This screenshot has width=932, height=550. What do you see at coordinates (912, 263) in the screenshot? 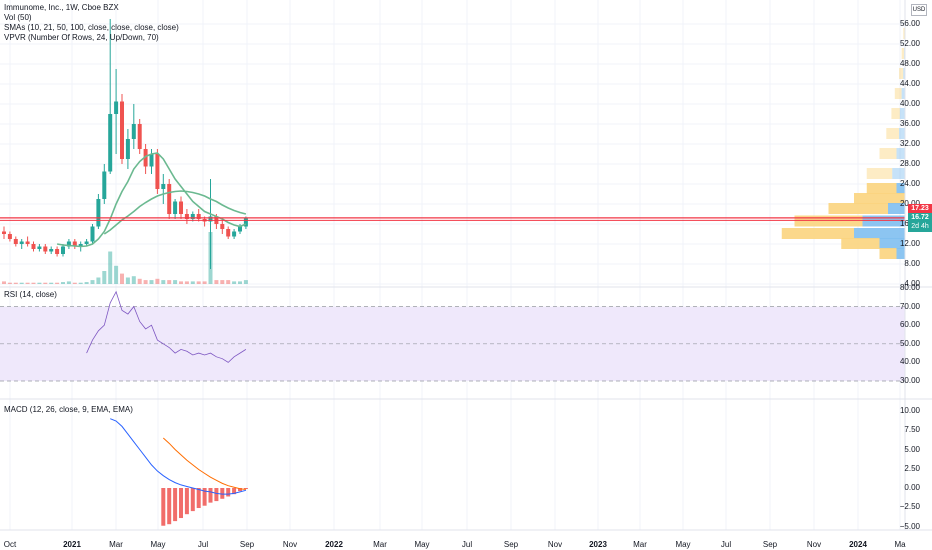
I see `price-axis-label: 8.00` at bounding box center [912, 263].